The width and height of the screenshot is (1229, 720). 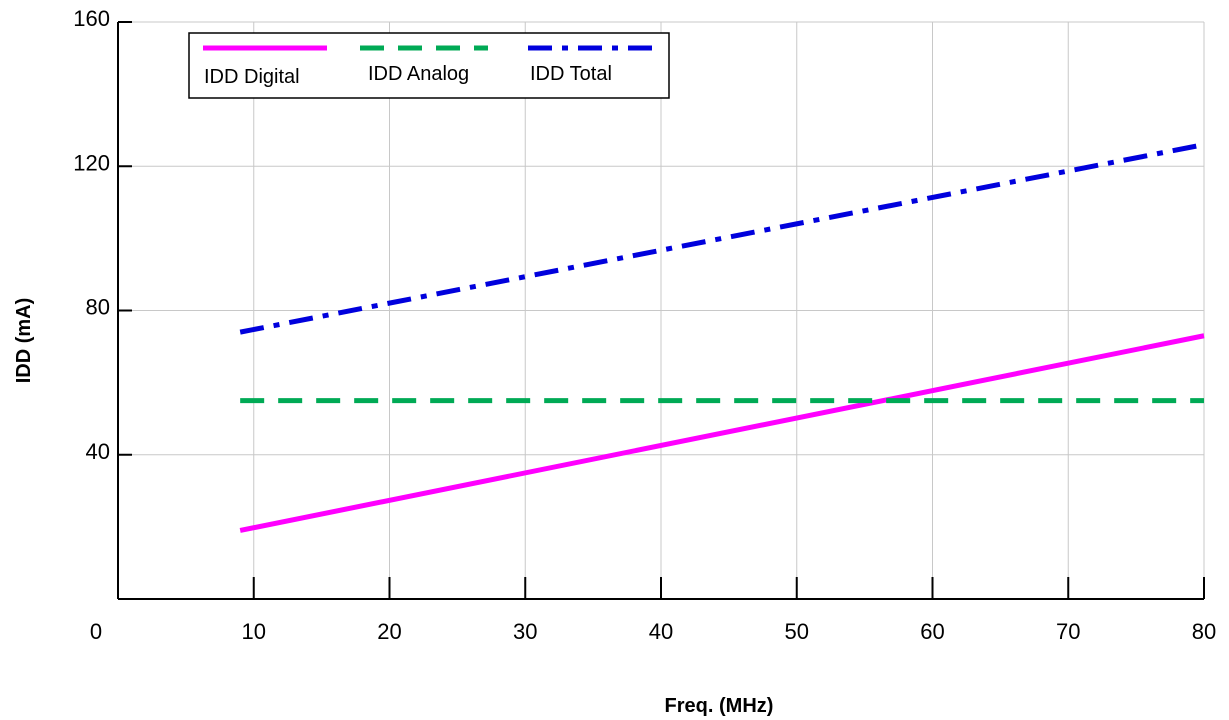 What do you see at coordinates (98, 307) in the screenshot?
I see `y-tick-label: 80` at bounding box center [98, 307].